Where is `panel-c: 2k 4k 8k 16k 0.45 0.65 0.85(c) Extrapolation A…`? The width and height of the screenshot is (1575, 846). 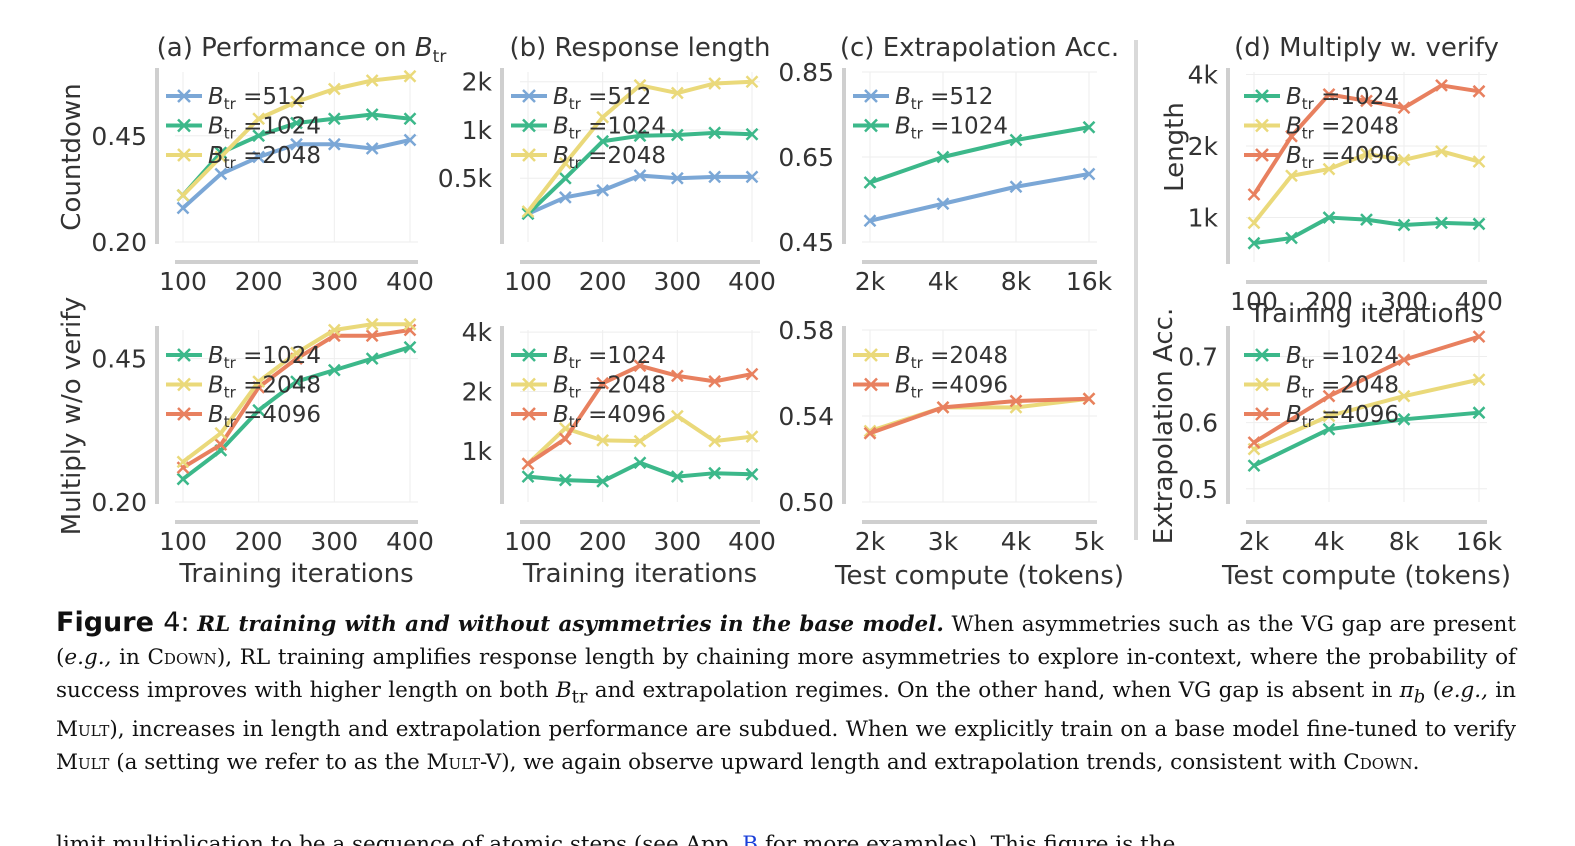
panel-c: 2k 4k 8k 16k 0.45 0.65 0.85(c) Extrapolation A… is located at coordinates (948, 164).